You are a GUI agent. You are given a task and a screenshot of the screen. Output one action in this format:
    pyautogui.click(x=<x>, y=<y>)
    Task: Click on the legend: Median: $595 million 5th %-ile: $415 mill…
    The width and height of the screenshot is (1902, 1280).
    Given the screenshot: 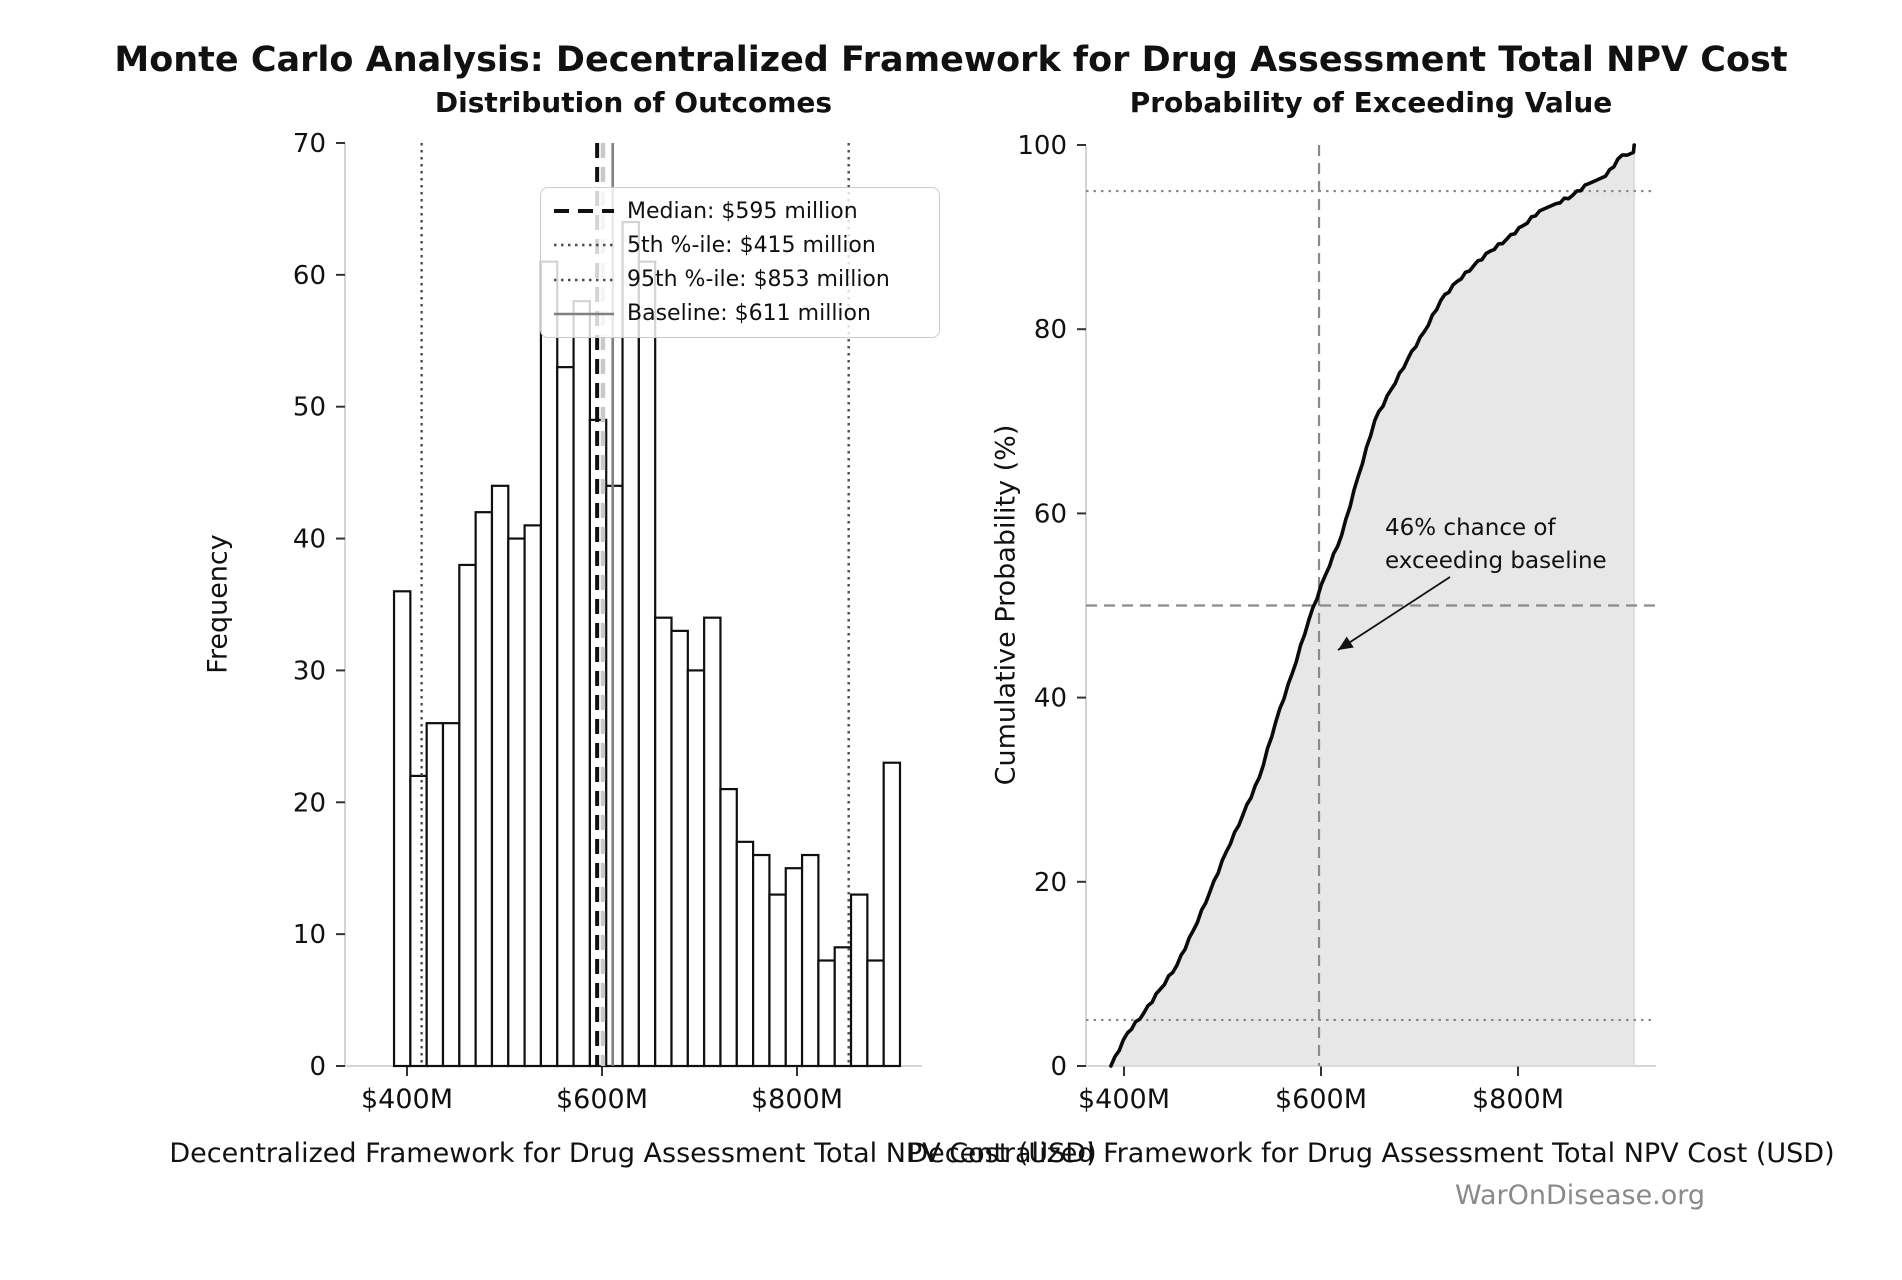 What is the action you would take?
    pyautogui.click(x=740, y=262)
    